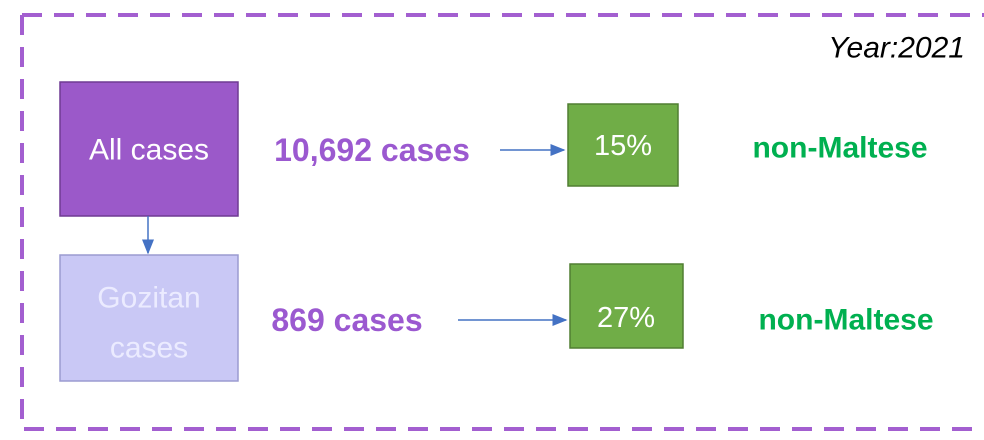 Image resolution: width=984 pixels, height=440 pixels. I want to click on group-label: All cases, so click(149, 150).